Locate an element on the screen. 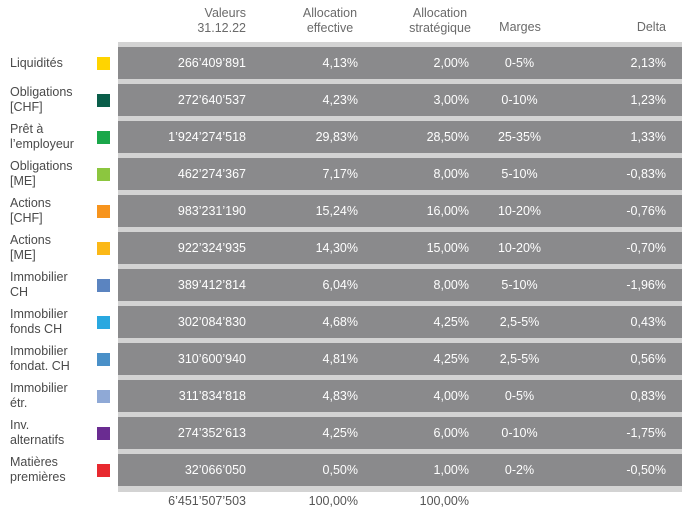 This screenshot has height=515, width=700. asset-class-label-line: Inv. is located at coordinates (20, 425).